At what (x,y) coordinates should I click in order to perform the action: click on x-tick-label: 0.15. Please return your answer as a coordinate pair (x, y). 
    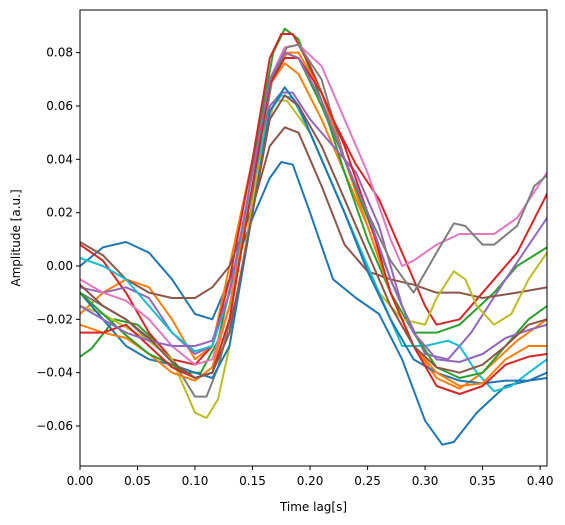
    Looking at the image, I should click on (252, 481).